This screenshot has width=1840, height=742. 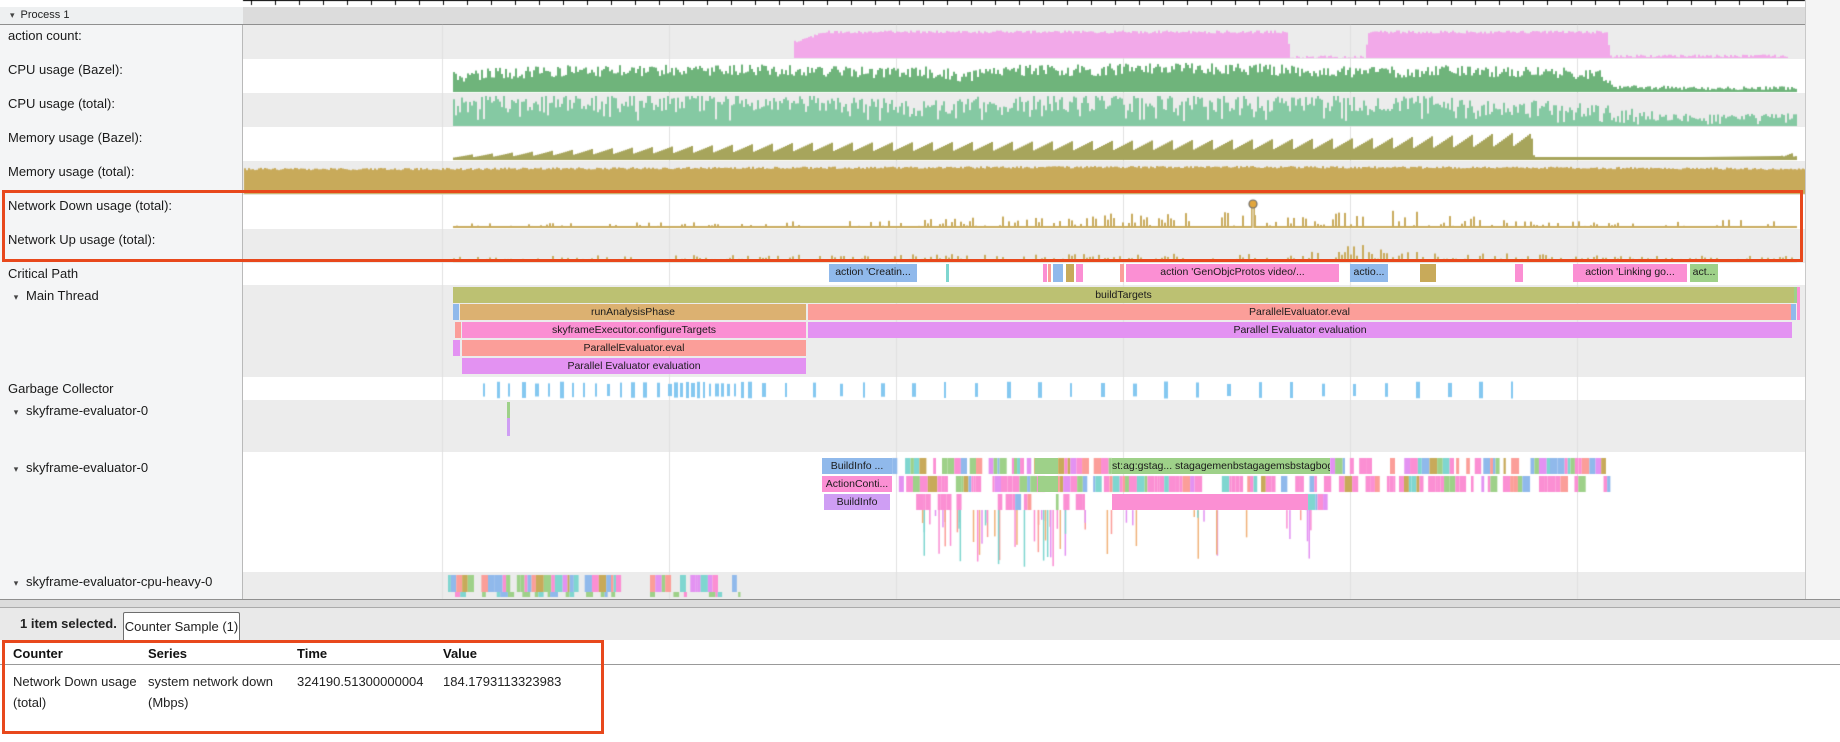 I want to click on table-cell: 184.1793113323983, so click(x=502, y=681).